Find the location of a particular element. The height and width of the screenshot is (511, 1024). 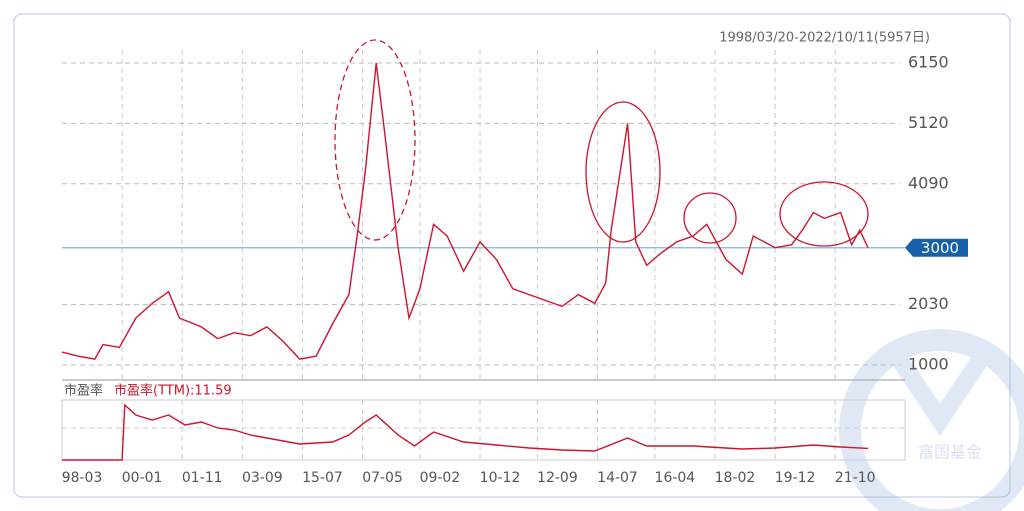

watermark: 富国基金 is located at coordinates (931, 420).